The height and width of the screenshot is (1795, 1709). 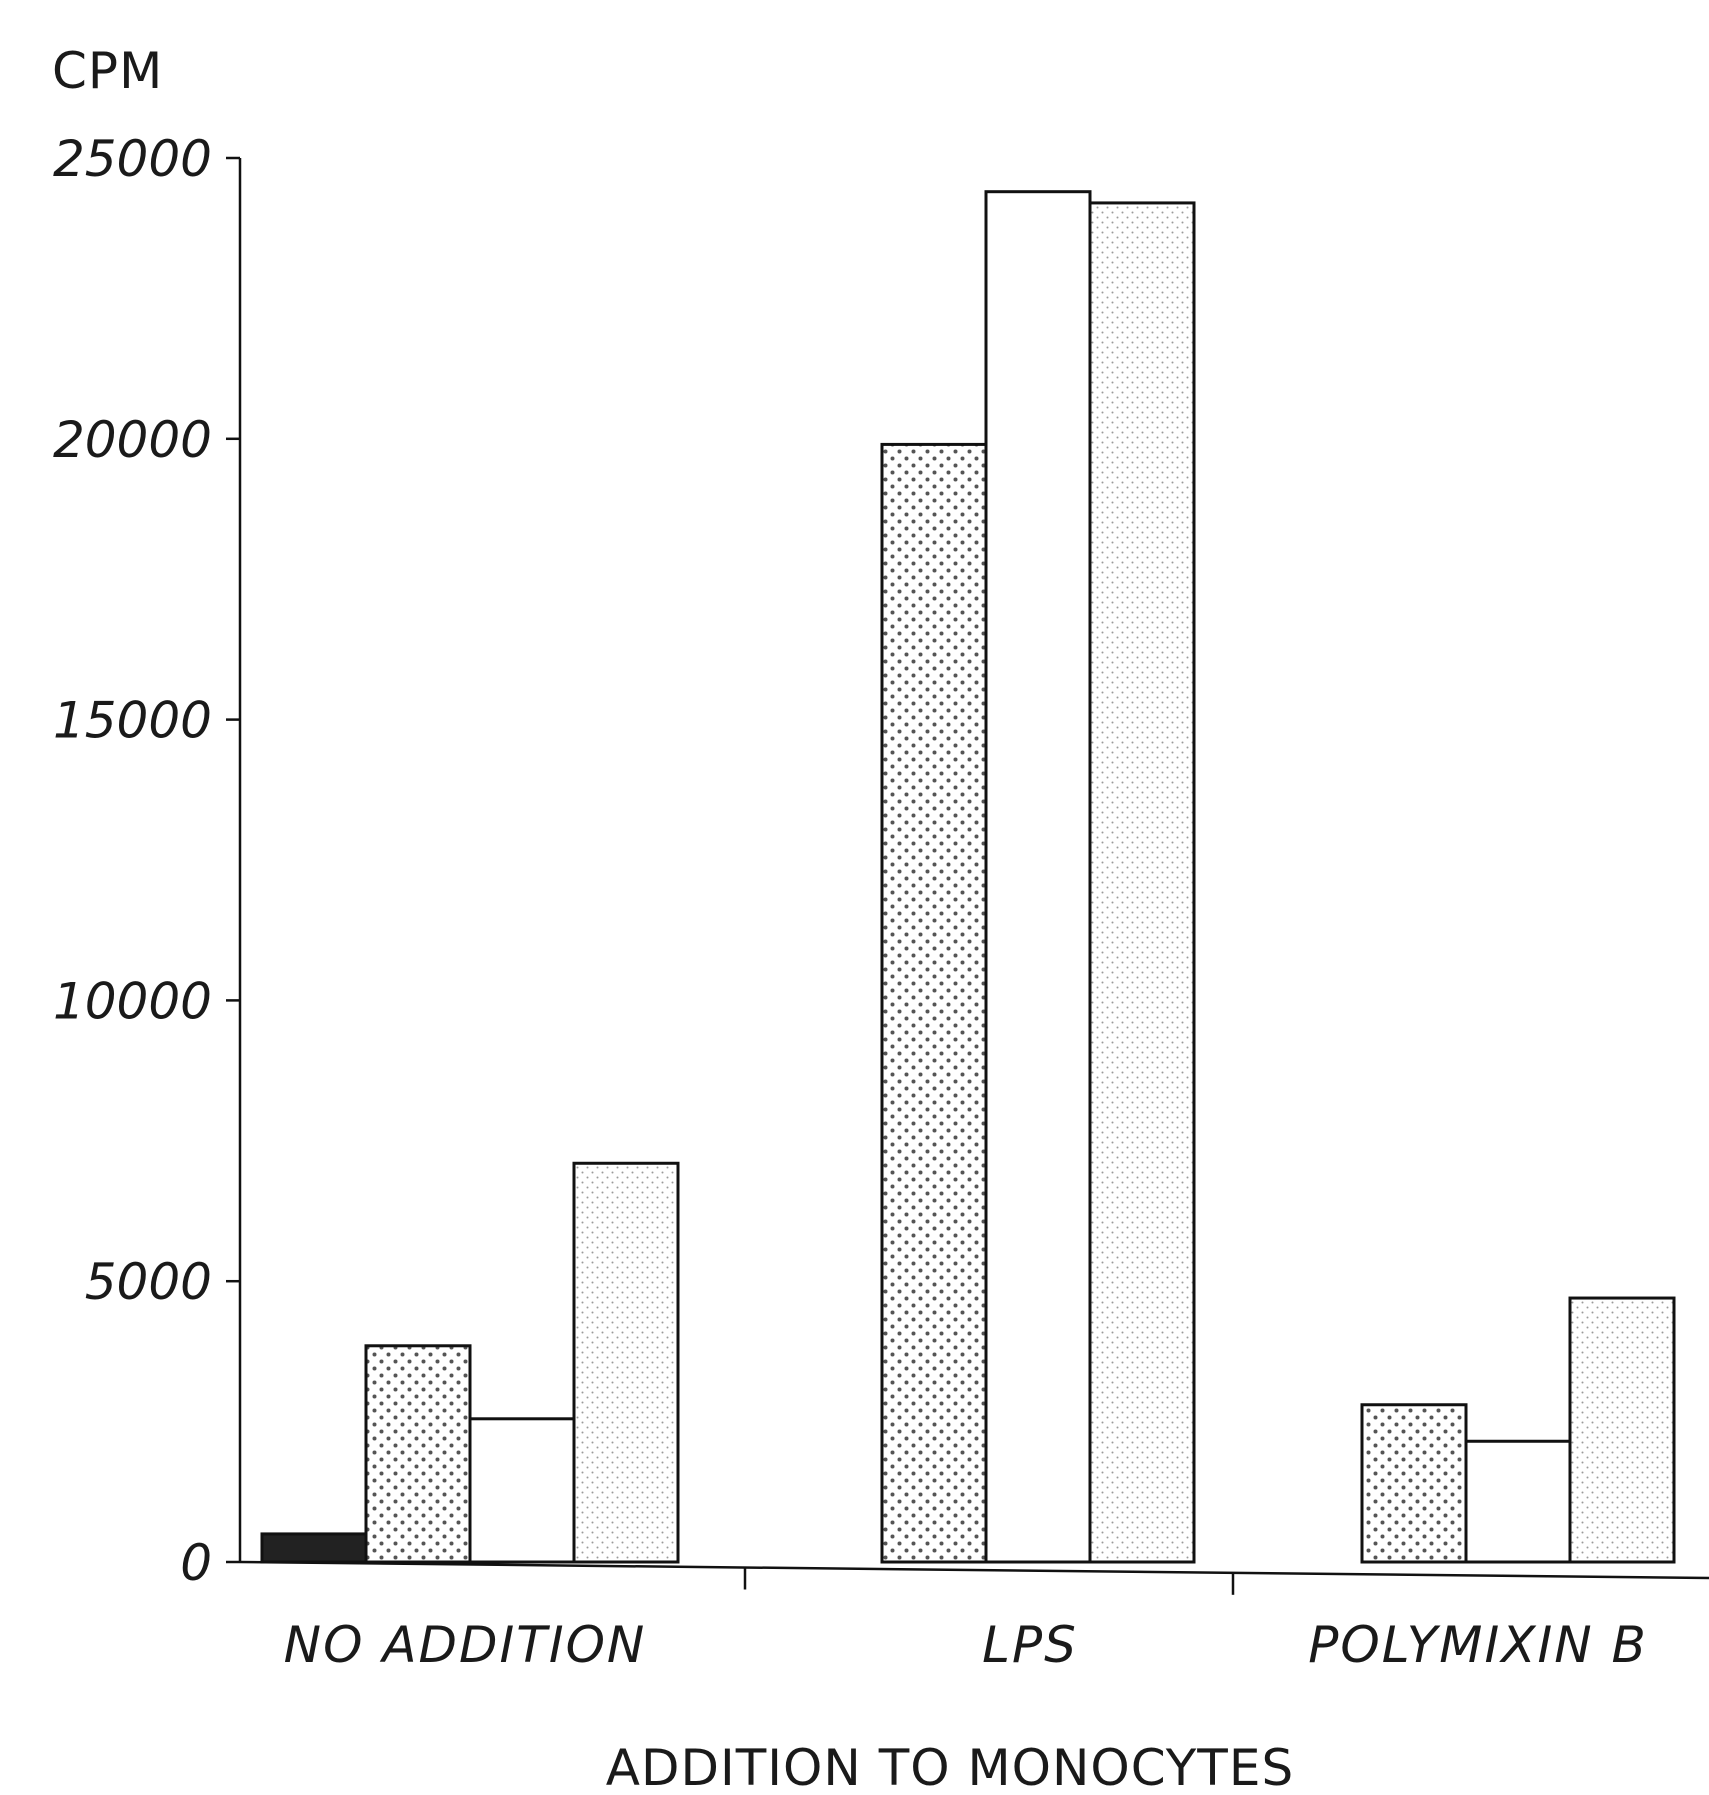 I want to click on bar-no-addition-dense-dots, so click(x=418, y=1454).